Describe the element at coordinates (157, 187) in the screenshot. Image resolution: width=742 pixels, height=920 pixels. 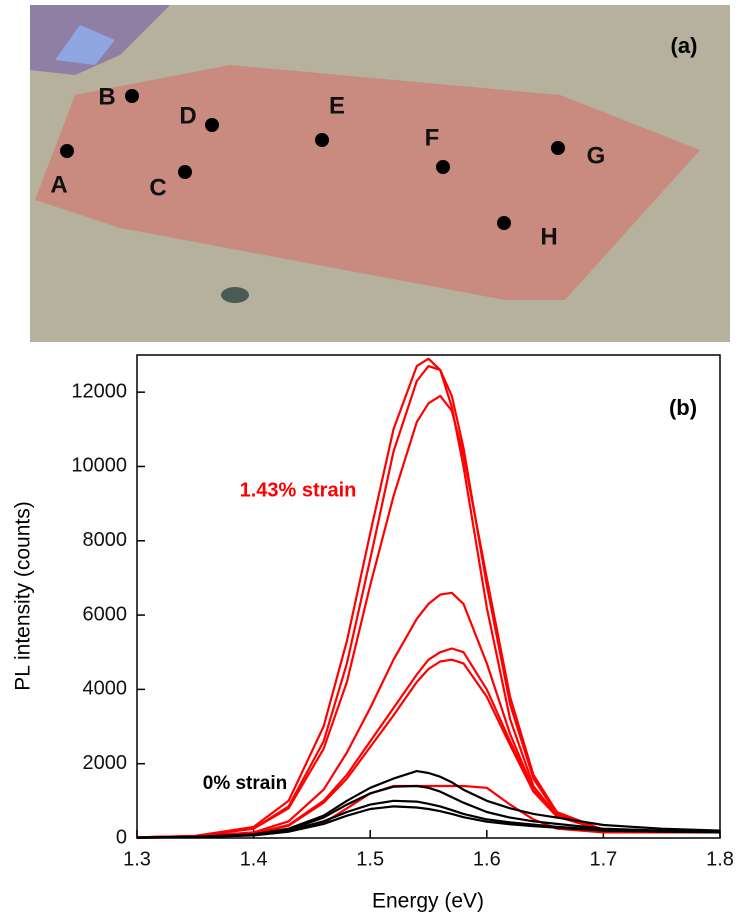
I see `point-label: C` at that location.